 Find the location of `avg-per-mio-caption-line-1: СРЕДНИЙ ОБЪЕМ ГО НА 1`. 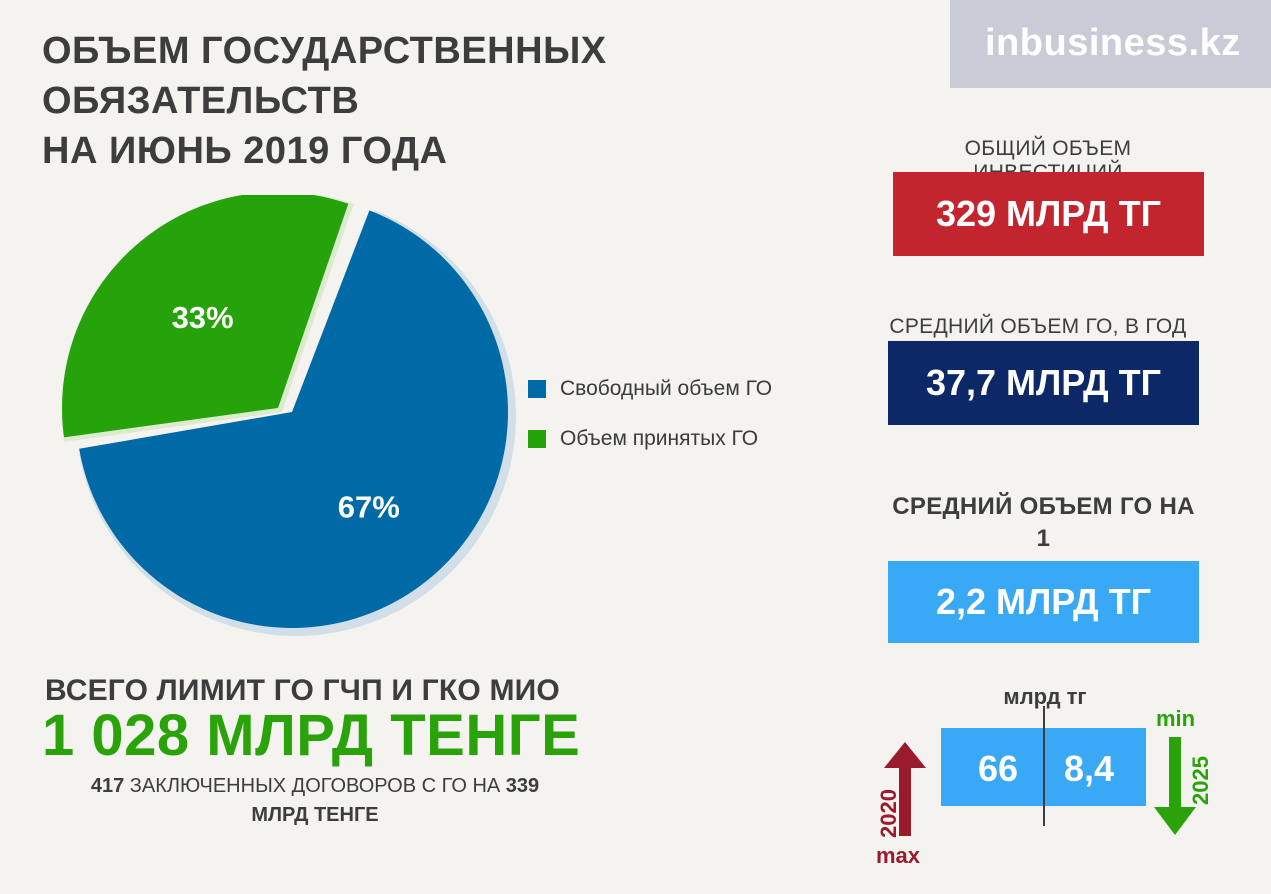

avg-per-mio-caption-line-1: СРЕДНИЙ ОБЪЕМ ГО НА 1 is located at coordinates (1043, 522).